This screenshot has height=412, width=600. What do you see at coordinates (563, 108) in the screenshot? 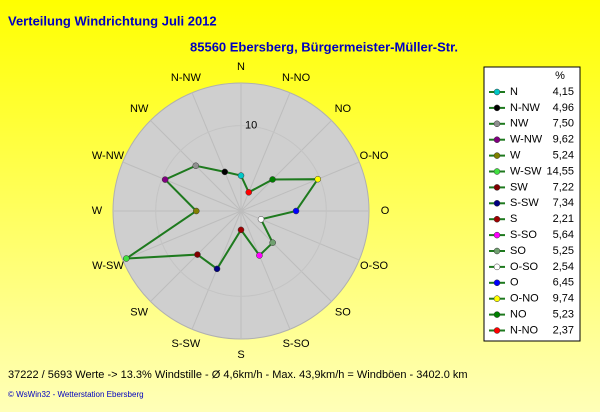
I see `legend-value: 4,96` at bounding box center [563, 108].